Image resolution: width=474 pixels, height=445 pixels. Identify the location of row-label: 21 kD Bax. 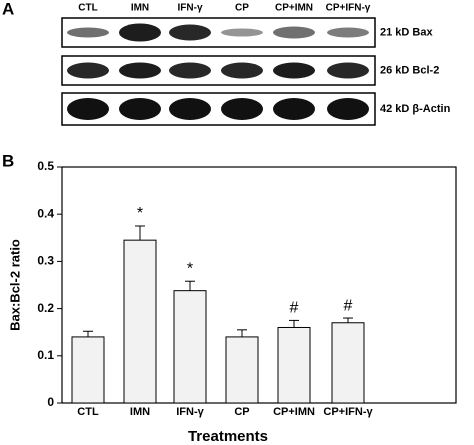
(406, 32).